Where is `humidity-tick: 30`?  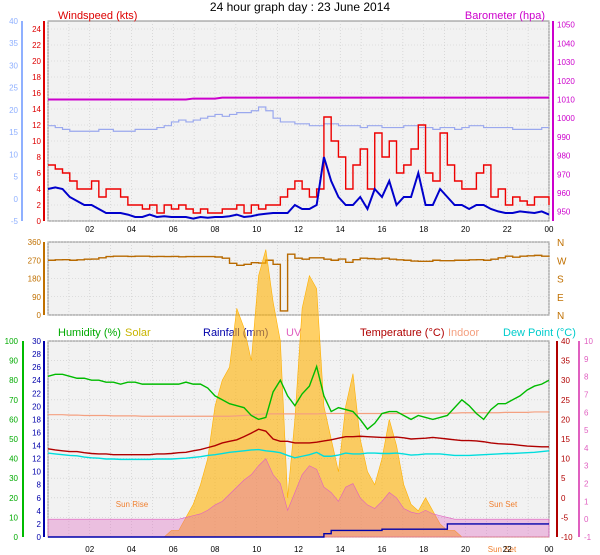 humidity-tick: 30 is located at coordinates (13, 478).